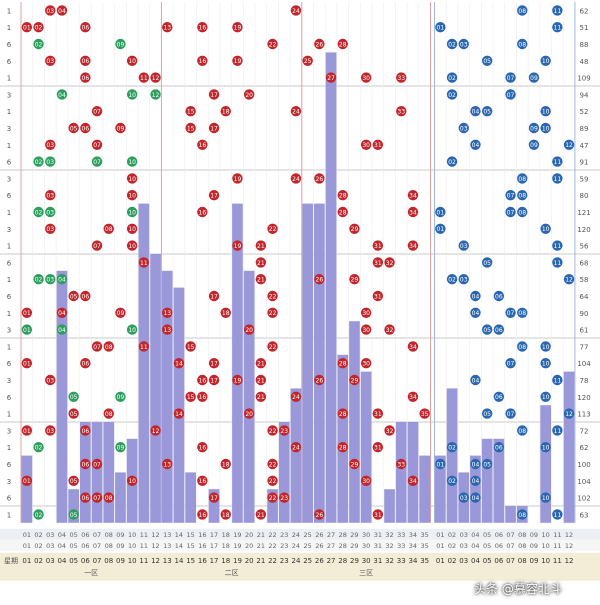 This screenshot has height=605, width=600. What do you see at coordinates (584, 112) in the screenshot?
I see `sum-cell: 52` at bounding box center [584, 112].